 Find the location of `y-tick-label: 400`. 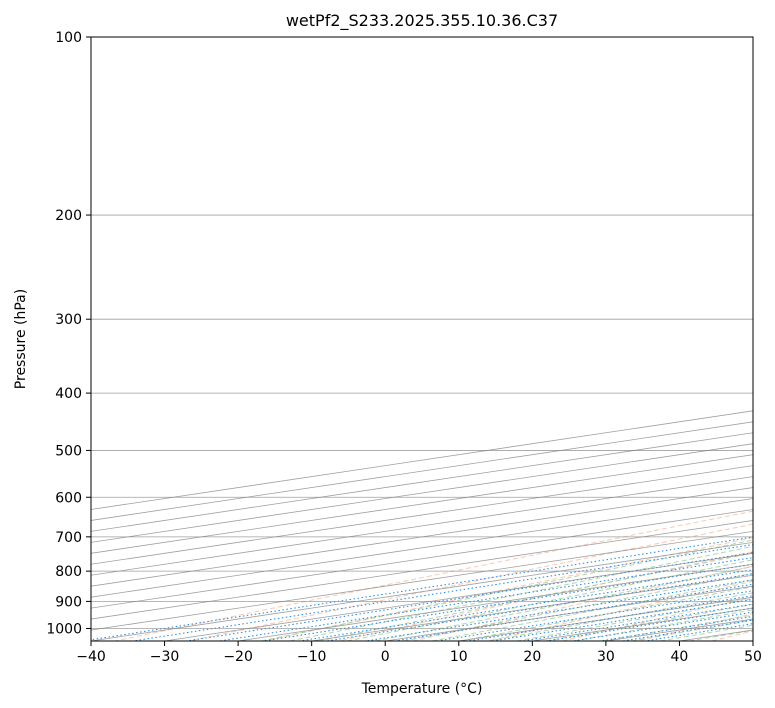

y-tick-label: 400 is located at coordinates (68, 394).